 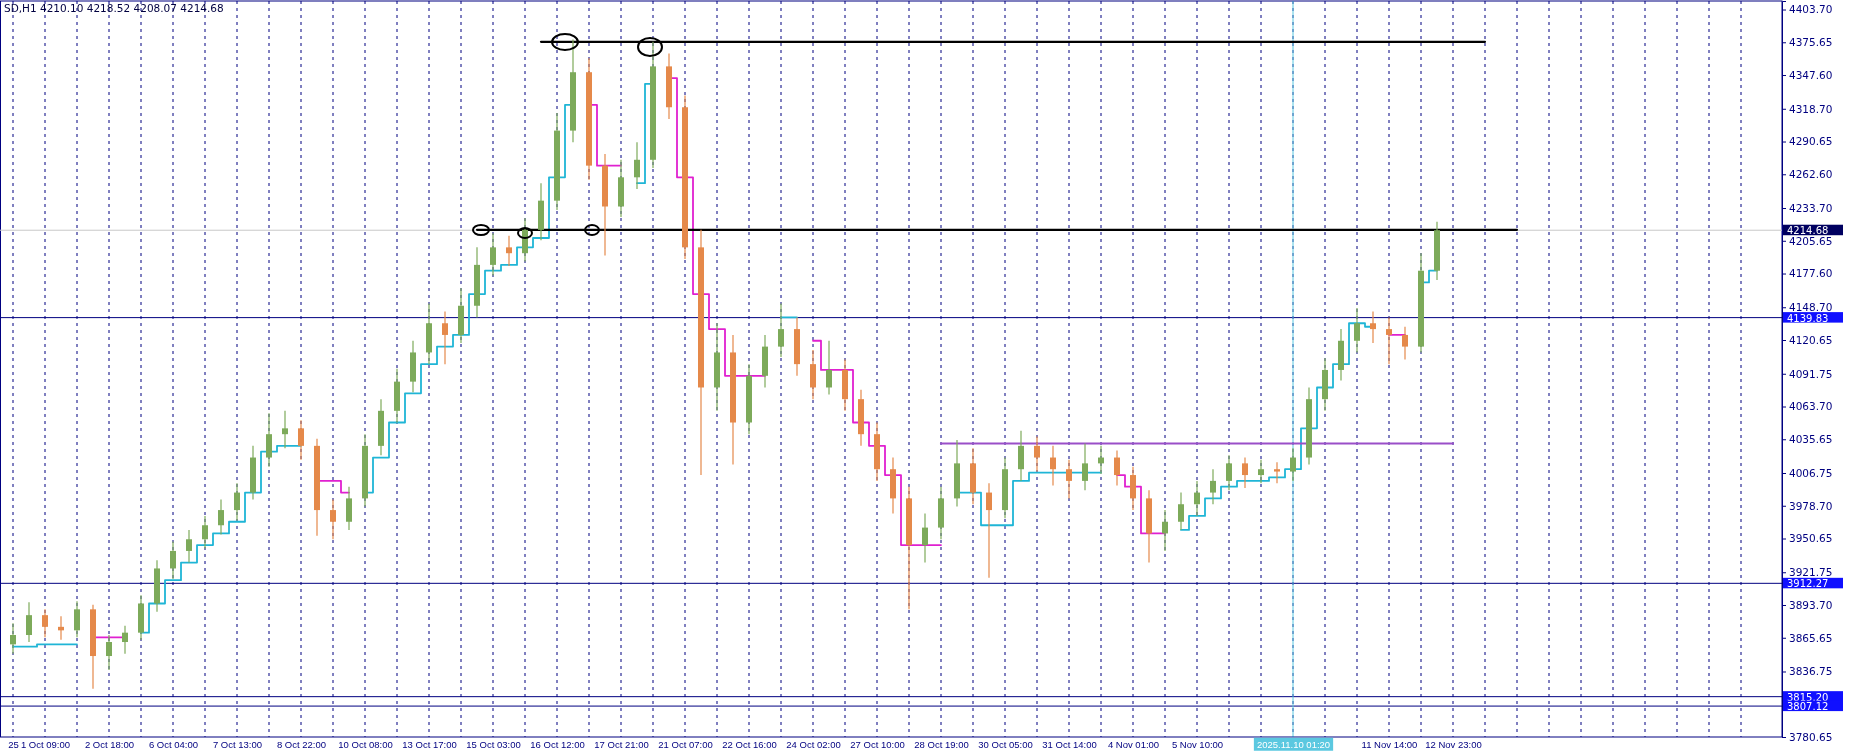 What do you see at coordinates (429, 744) in the screenshot?
I see `x-tick-label: 13 Oct 17:00` at bounding box center [429, 744].